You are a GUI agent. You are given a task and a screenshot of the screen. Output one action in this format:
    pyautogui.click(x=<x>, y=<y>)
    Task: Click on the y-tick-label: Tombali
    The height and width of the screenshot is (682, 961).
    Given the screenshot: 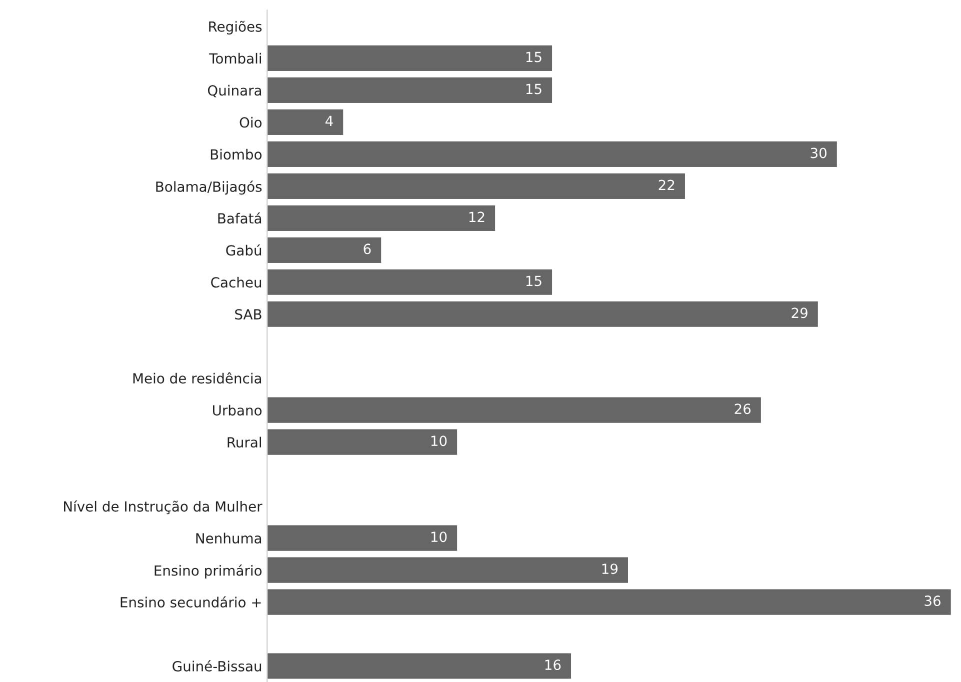 What is the action you would take?
    pyautogui.click(x=235, y=58)
    